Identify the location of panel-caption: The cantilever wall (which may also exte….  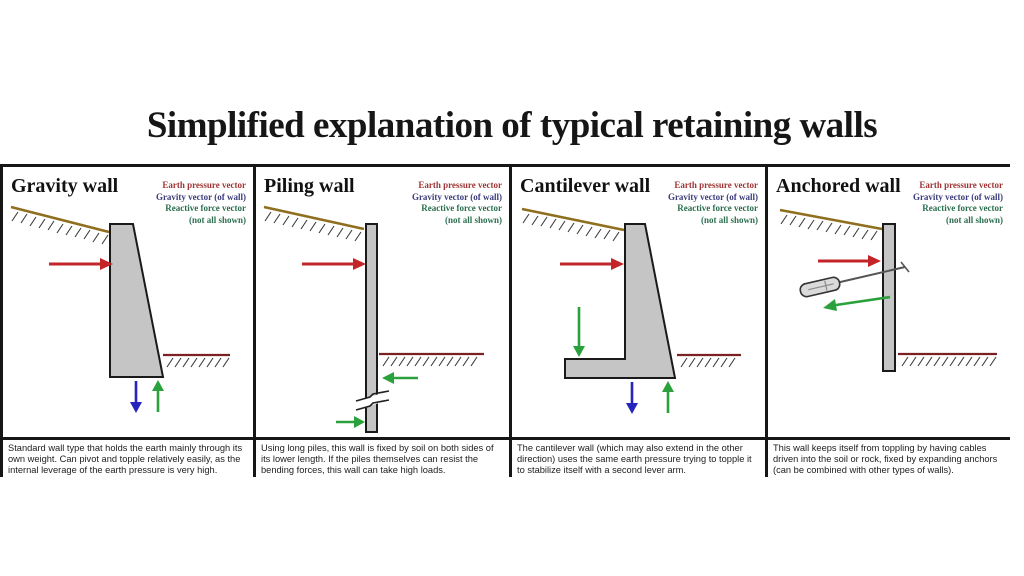
(638, 457).